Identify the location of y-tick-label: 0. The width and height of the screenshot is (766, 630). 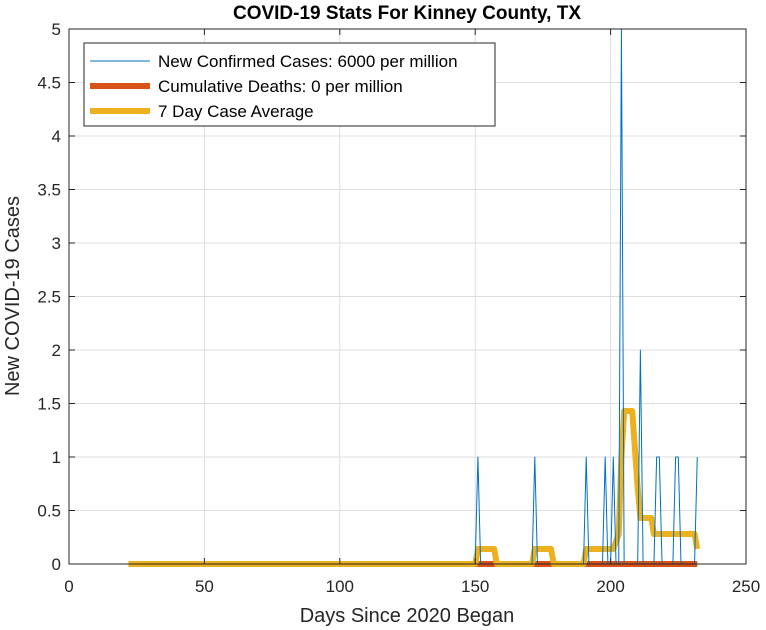
(56, 564).